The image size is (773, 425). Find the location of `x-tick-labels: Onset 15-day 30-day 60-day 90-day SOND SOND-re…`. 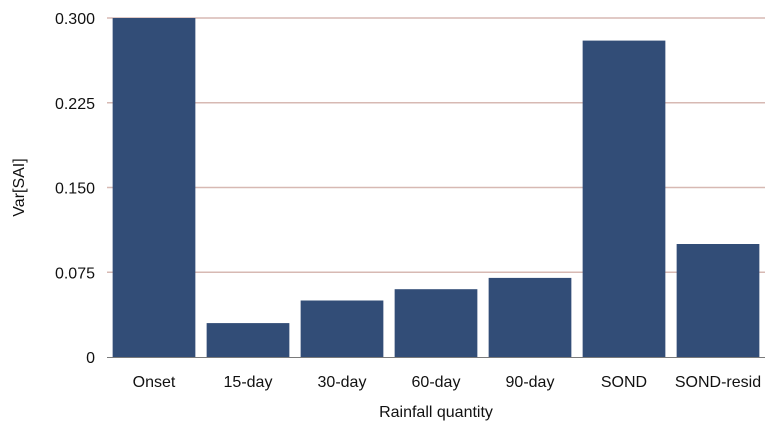

x-tick-labels: Onset 15-day 30-day 60-day 90-day SOND SOND-re… is located at coordinates (447, 382).